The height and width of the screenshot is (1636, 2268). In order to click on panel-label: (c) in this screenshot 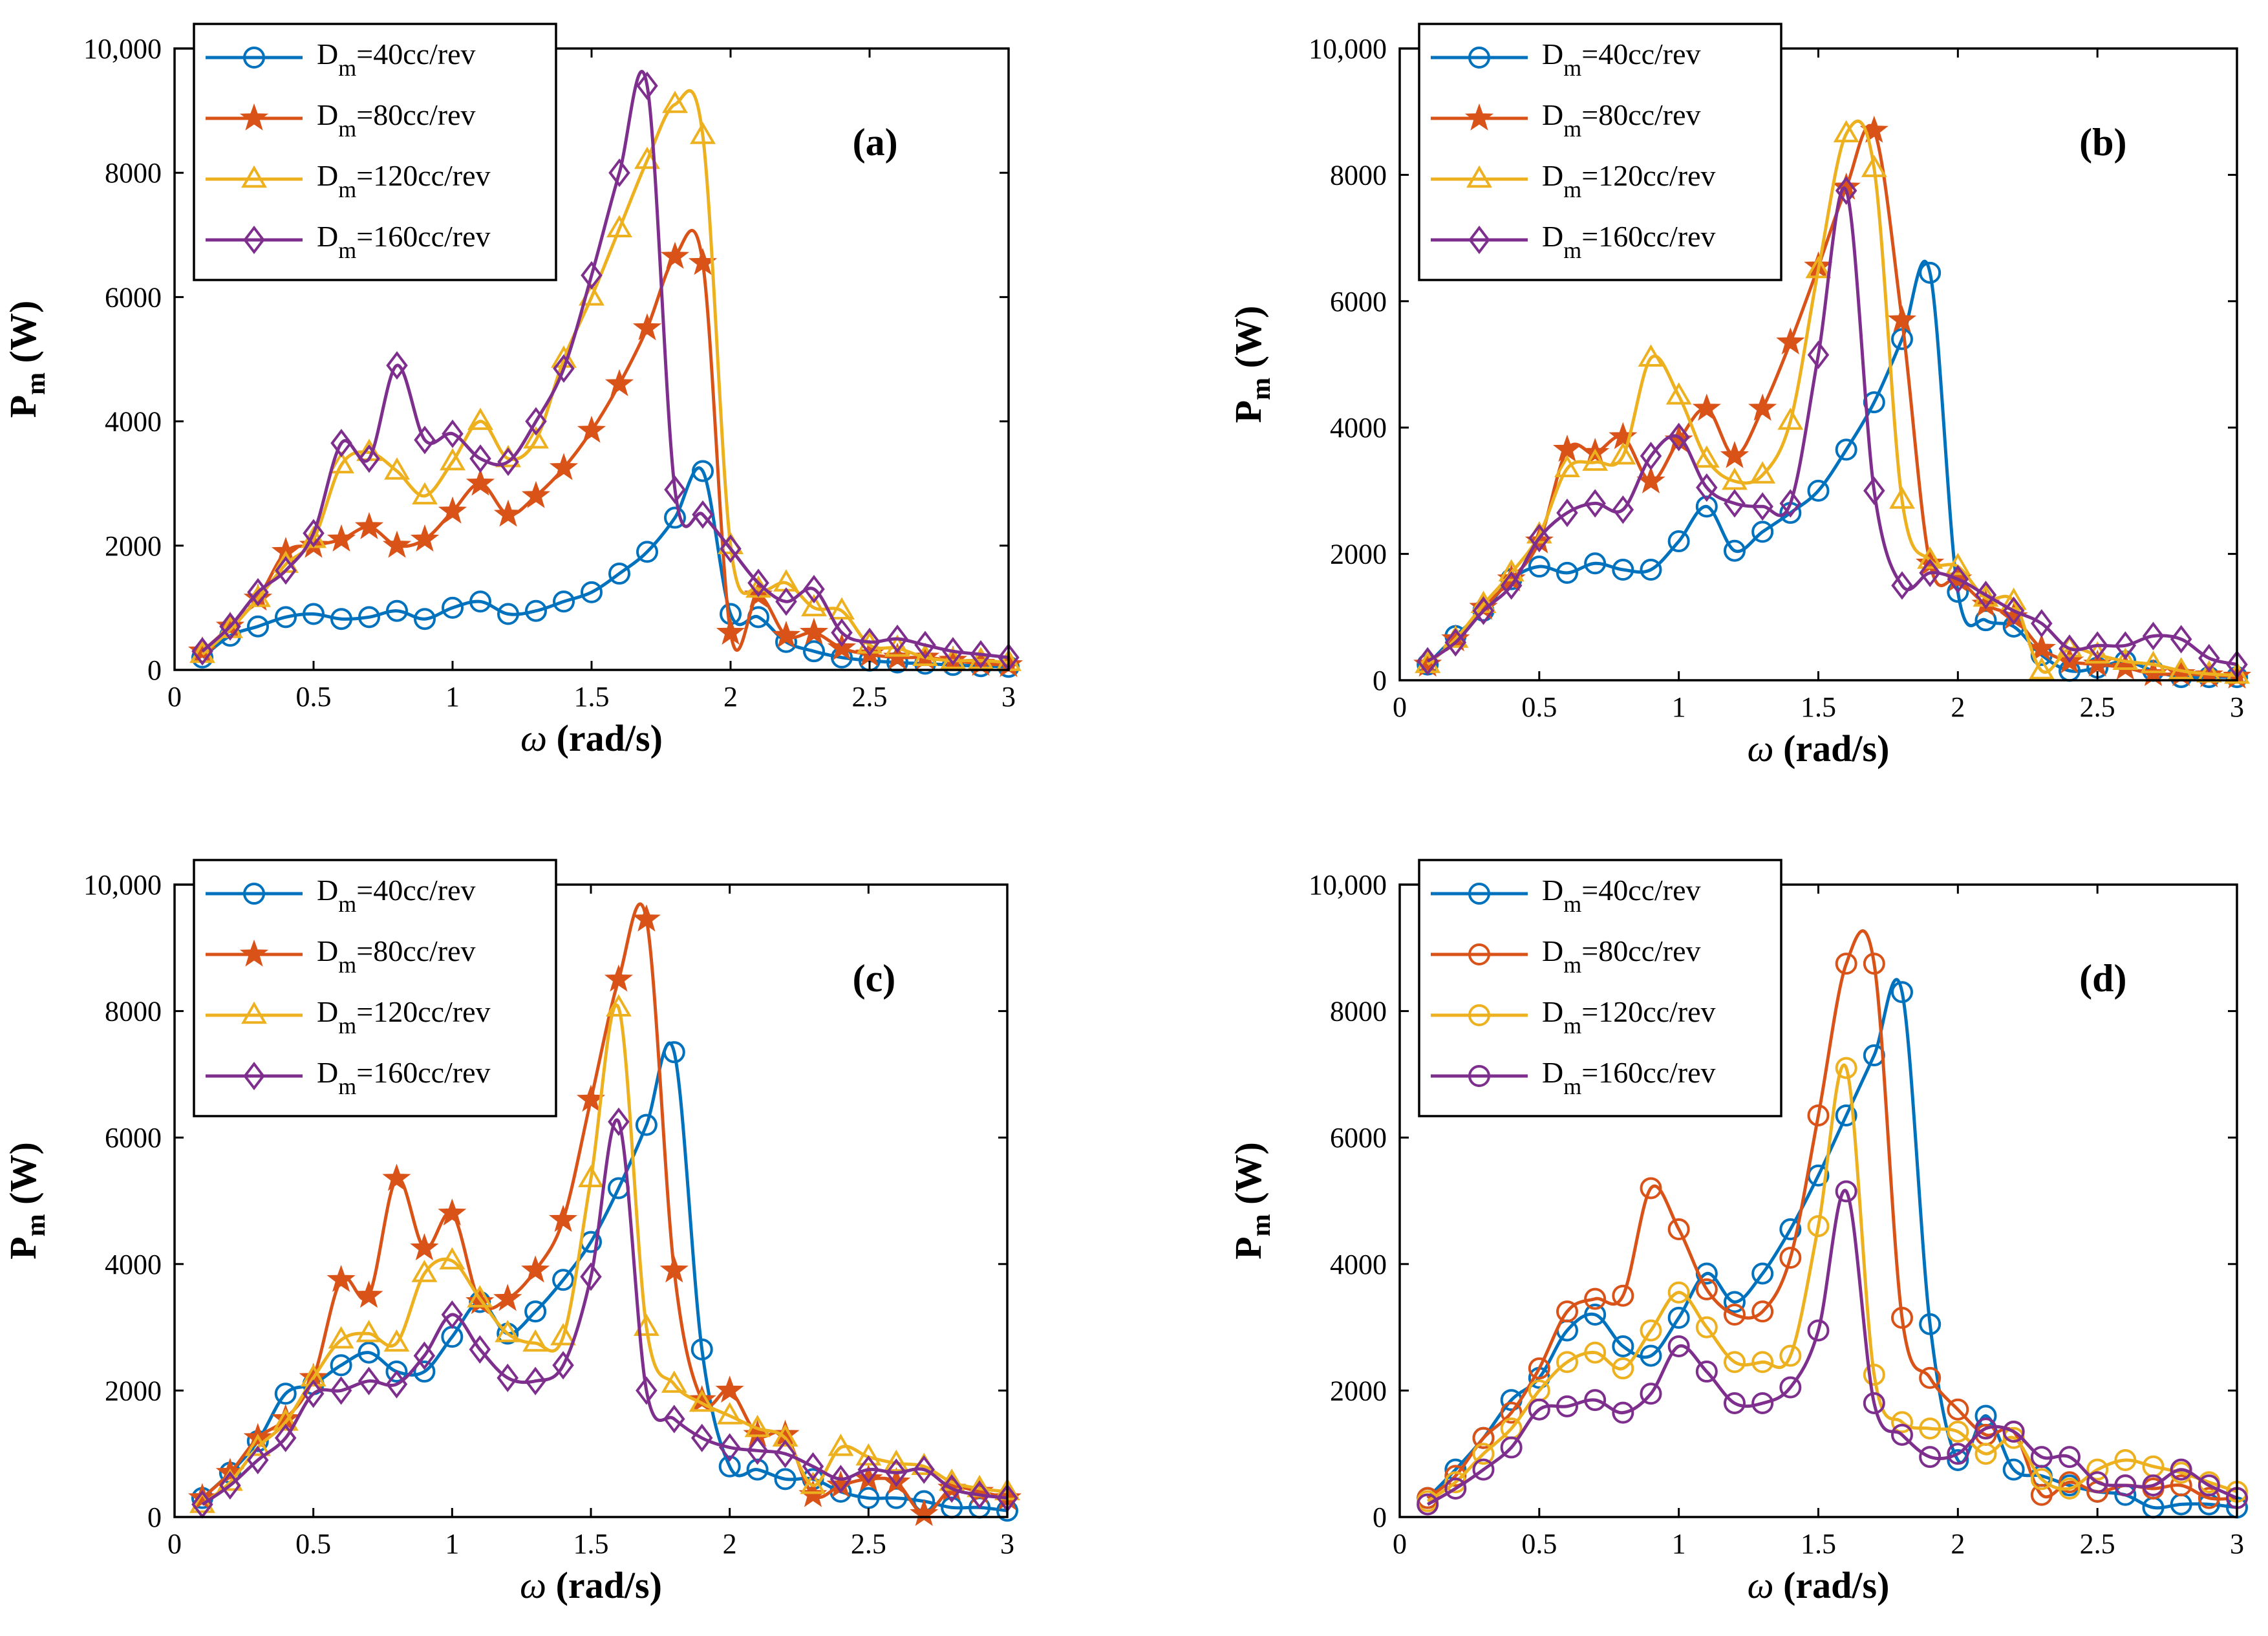, I will do `click(874, 978)`.